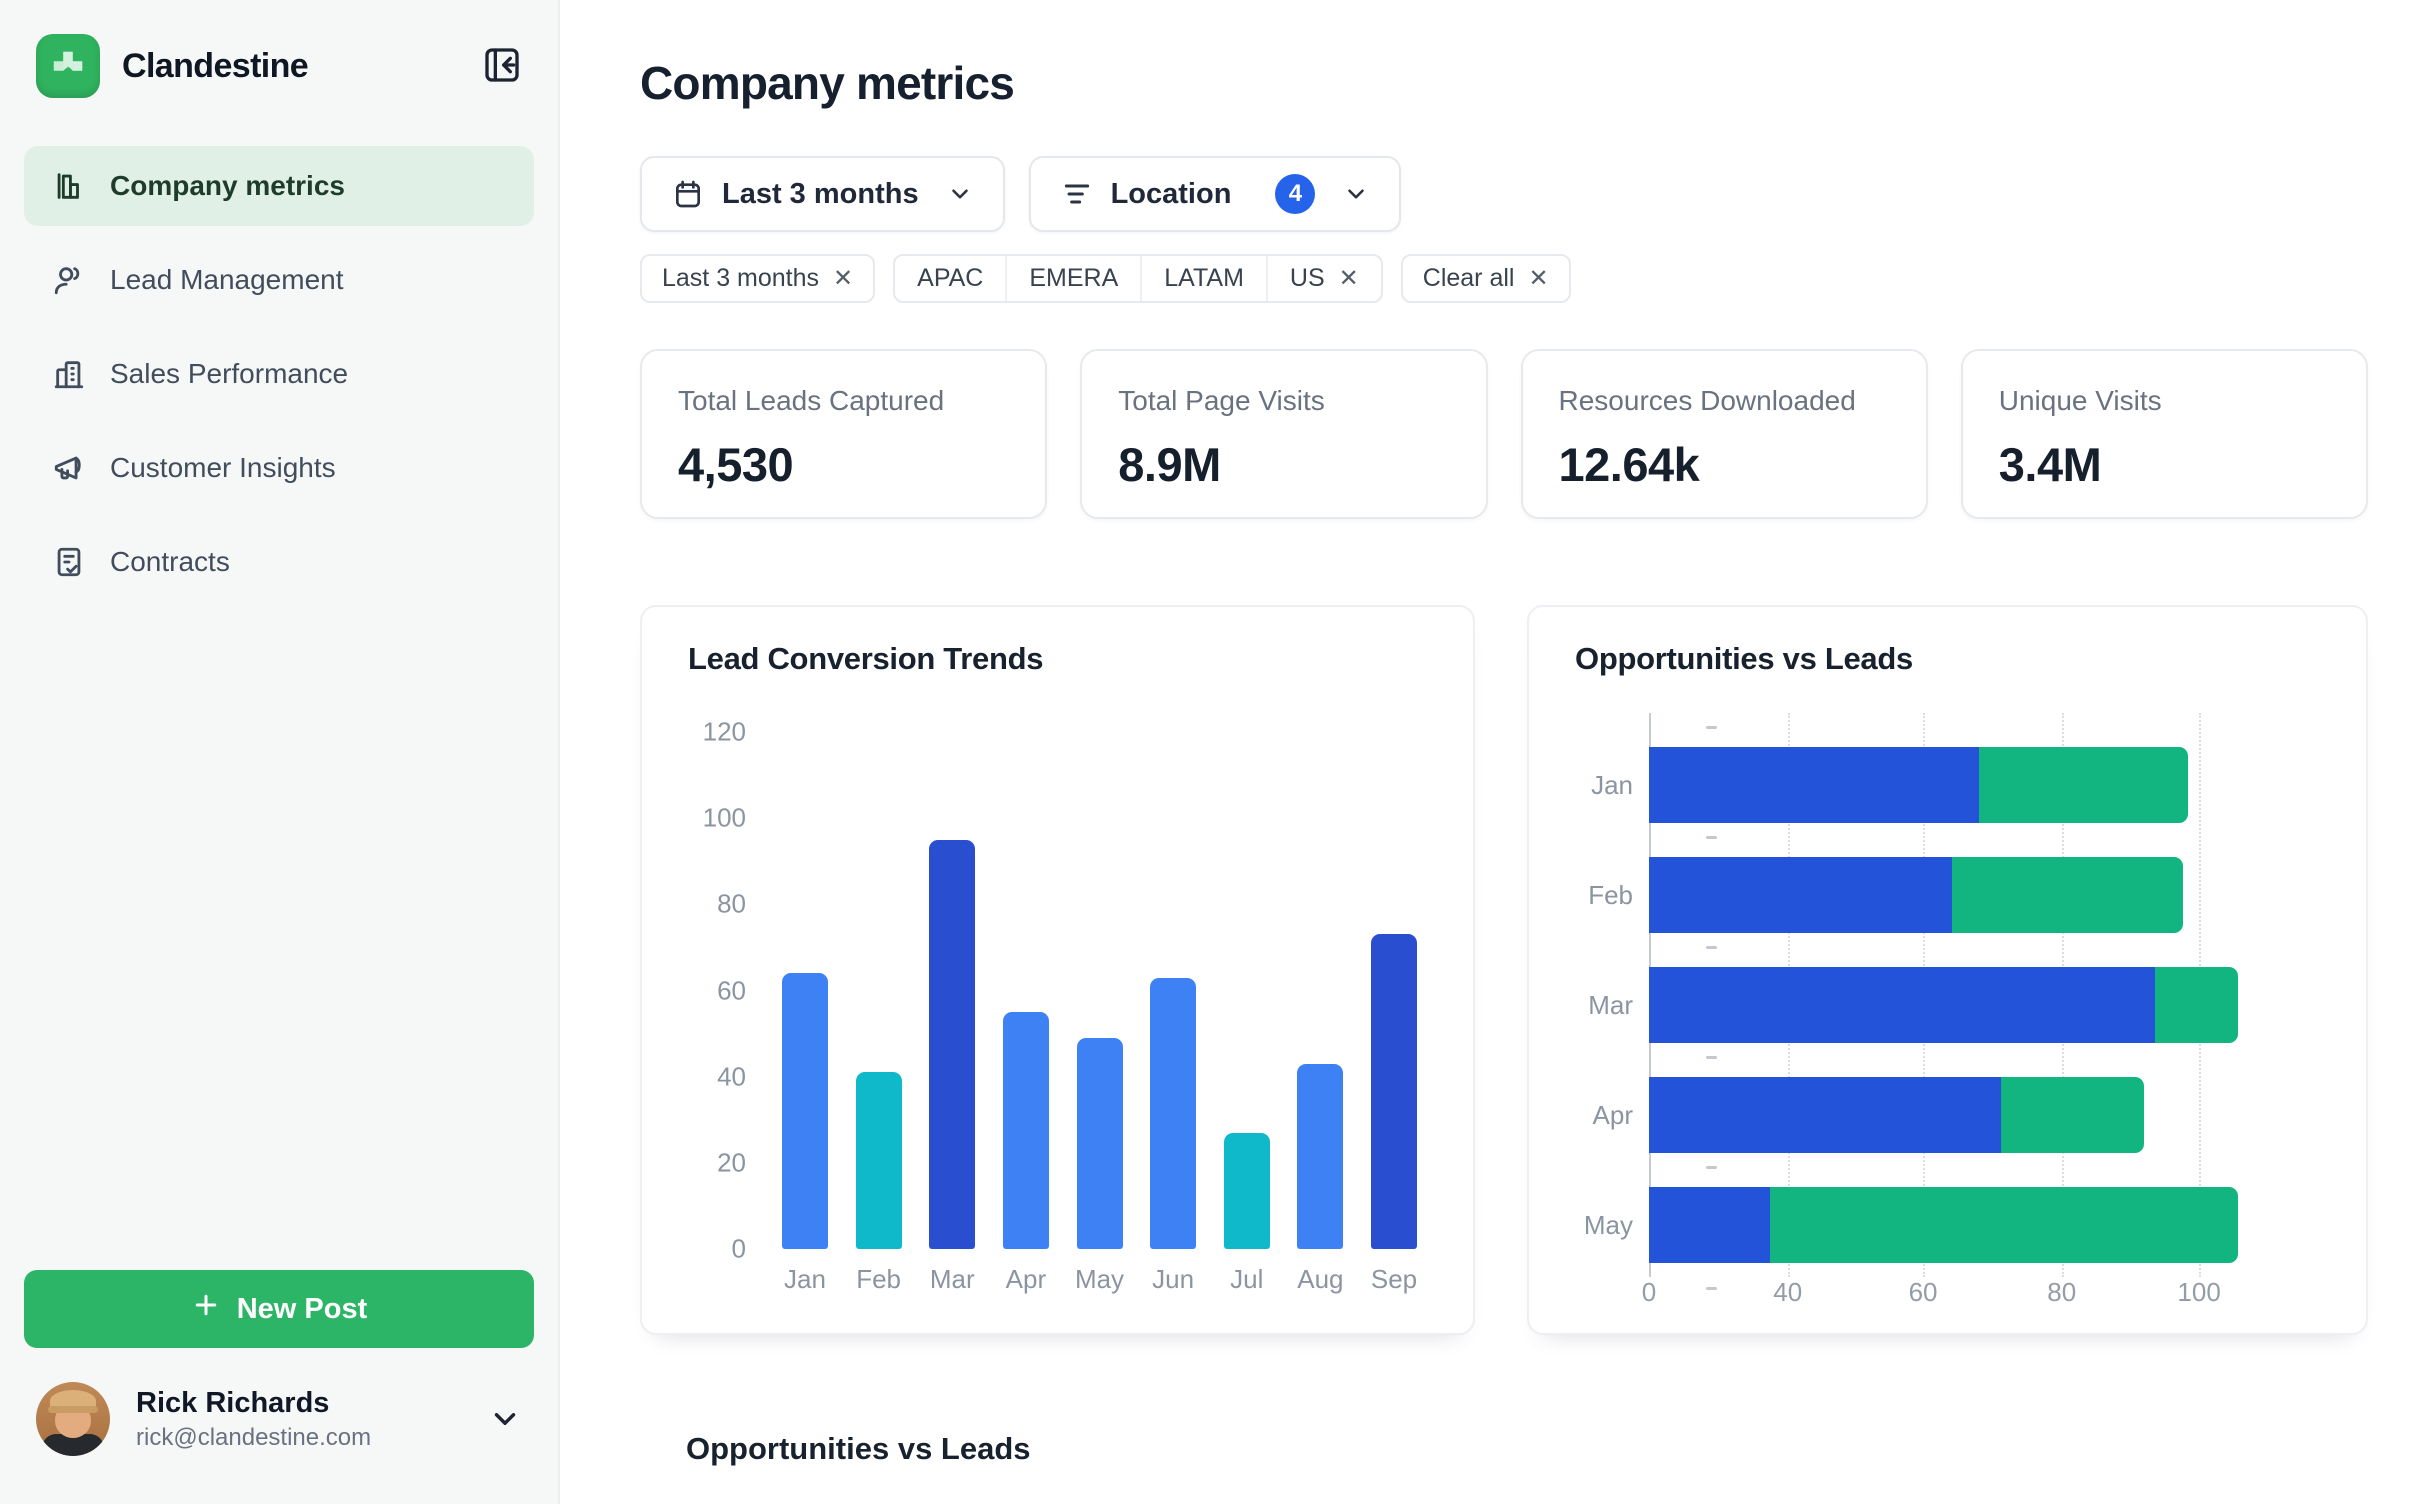 The width and height of the screenshot is (2432, 1504). I want to click on chip-group-locations: APAC EMERA LATAM US ✕, so click(1138, 278).